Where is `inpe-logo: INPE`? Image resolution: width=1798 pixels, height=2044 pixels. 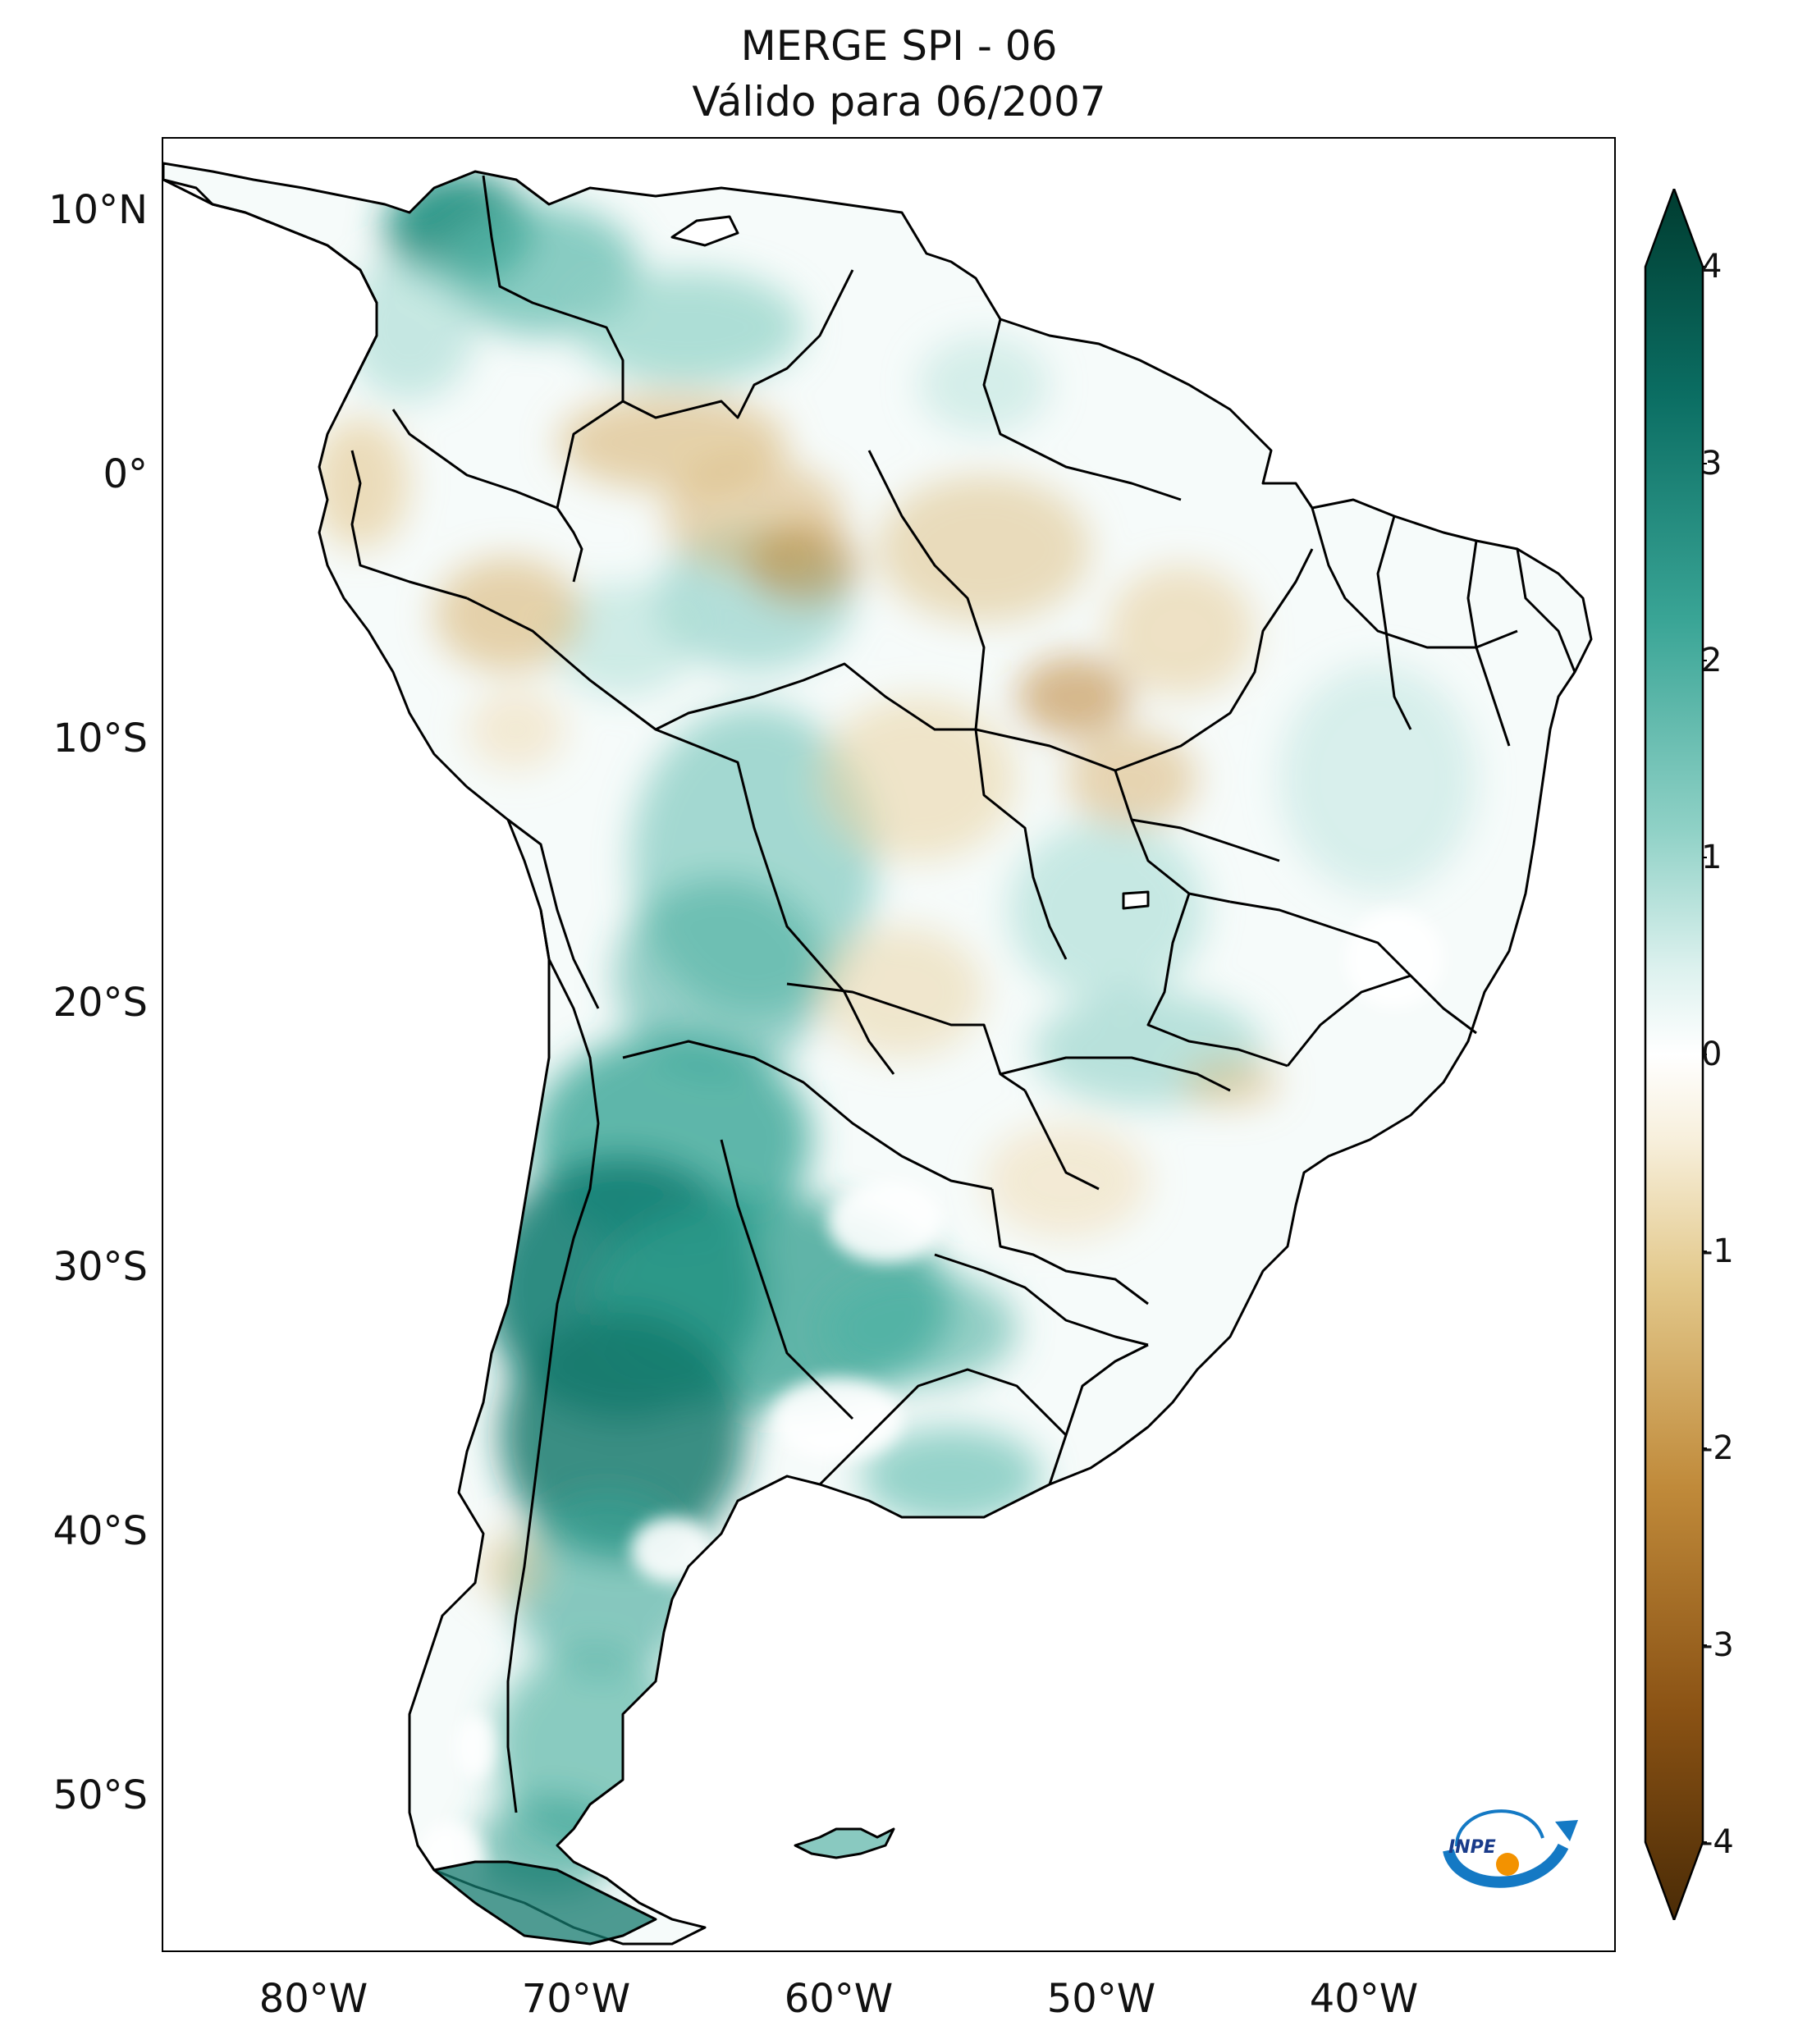 inpe-logo: INPE is located at coordinates (1510, 1848).